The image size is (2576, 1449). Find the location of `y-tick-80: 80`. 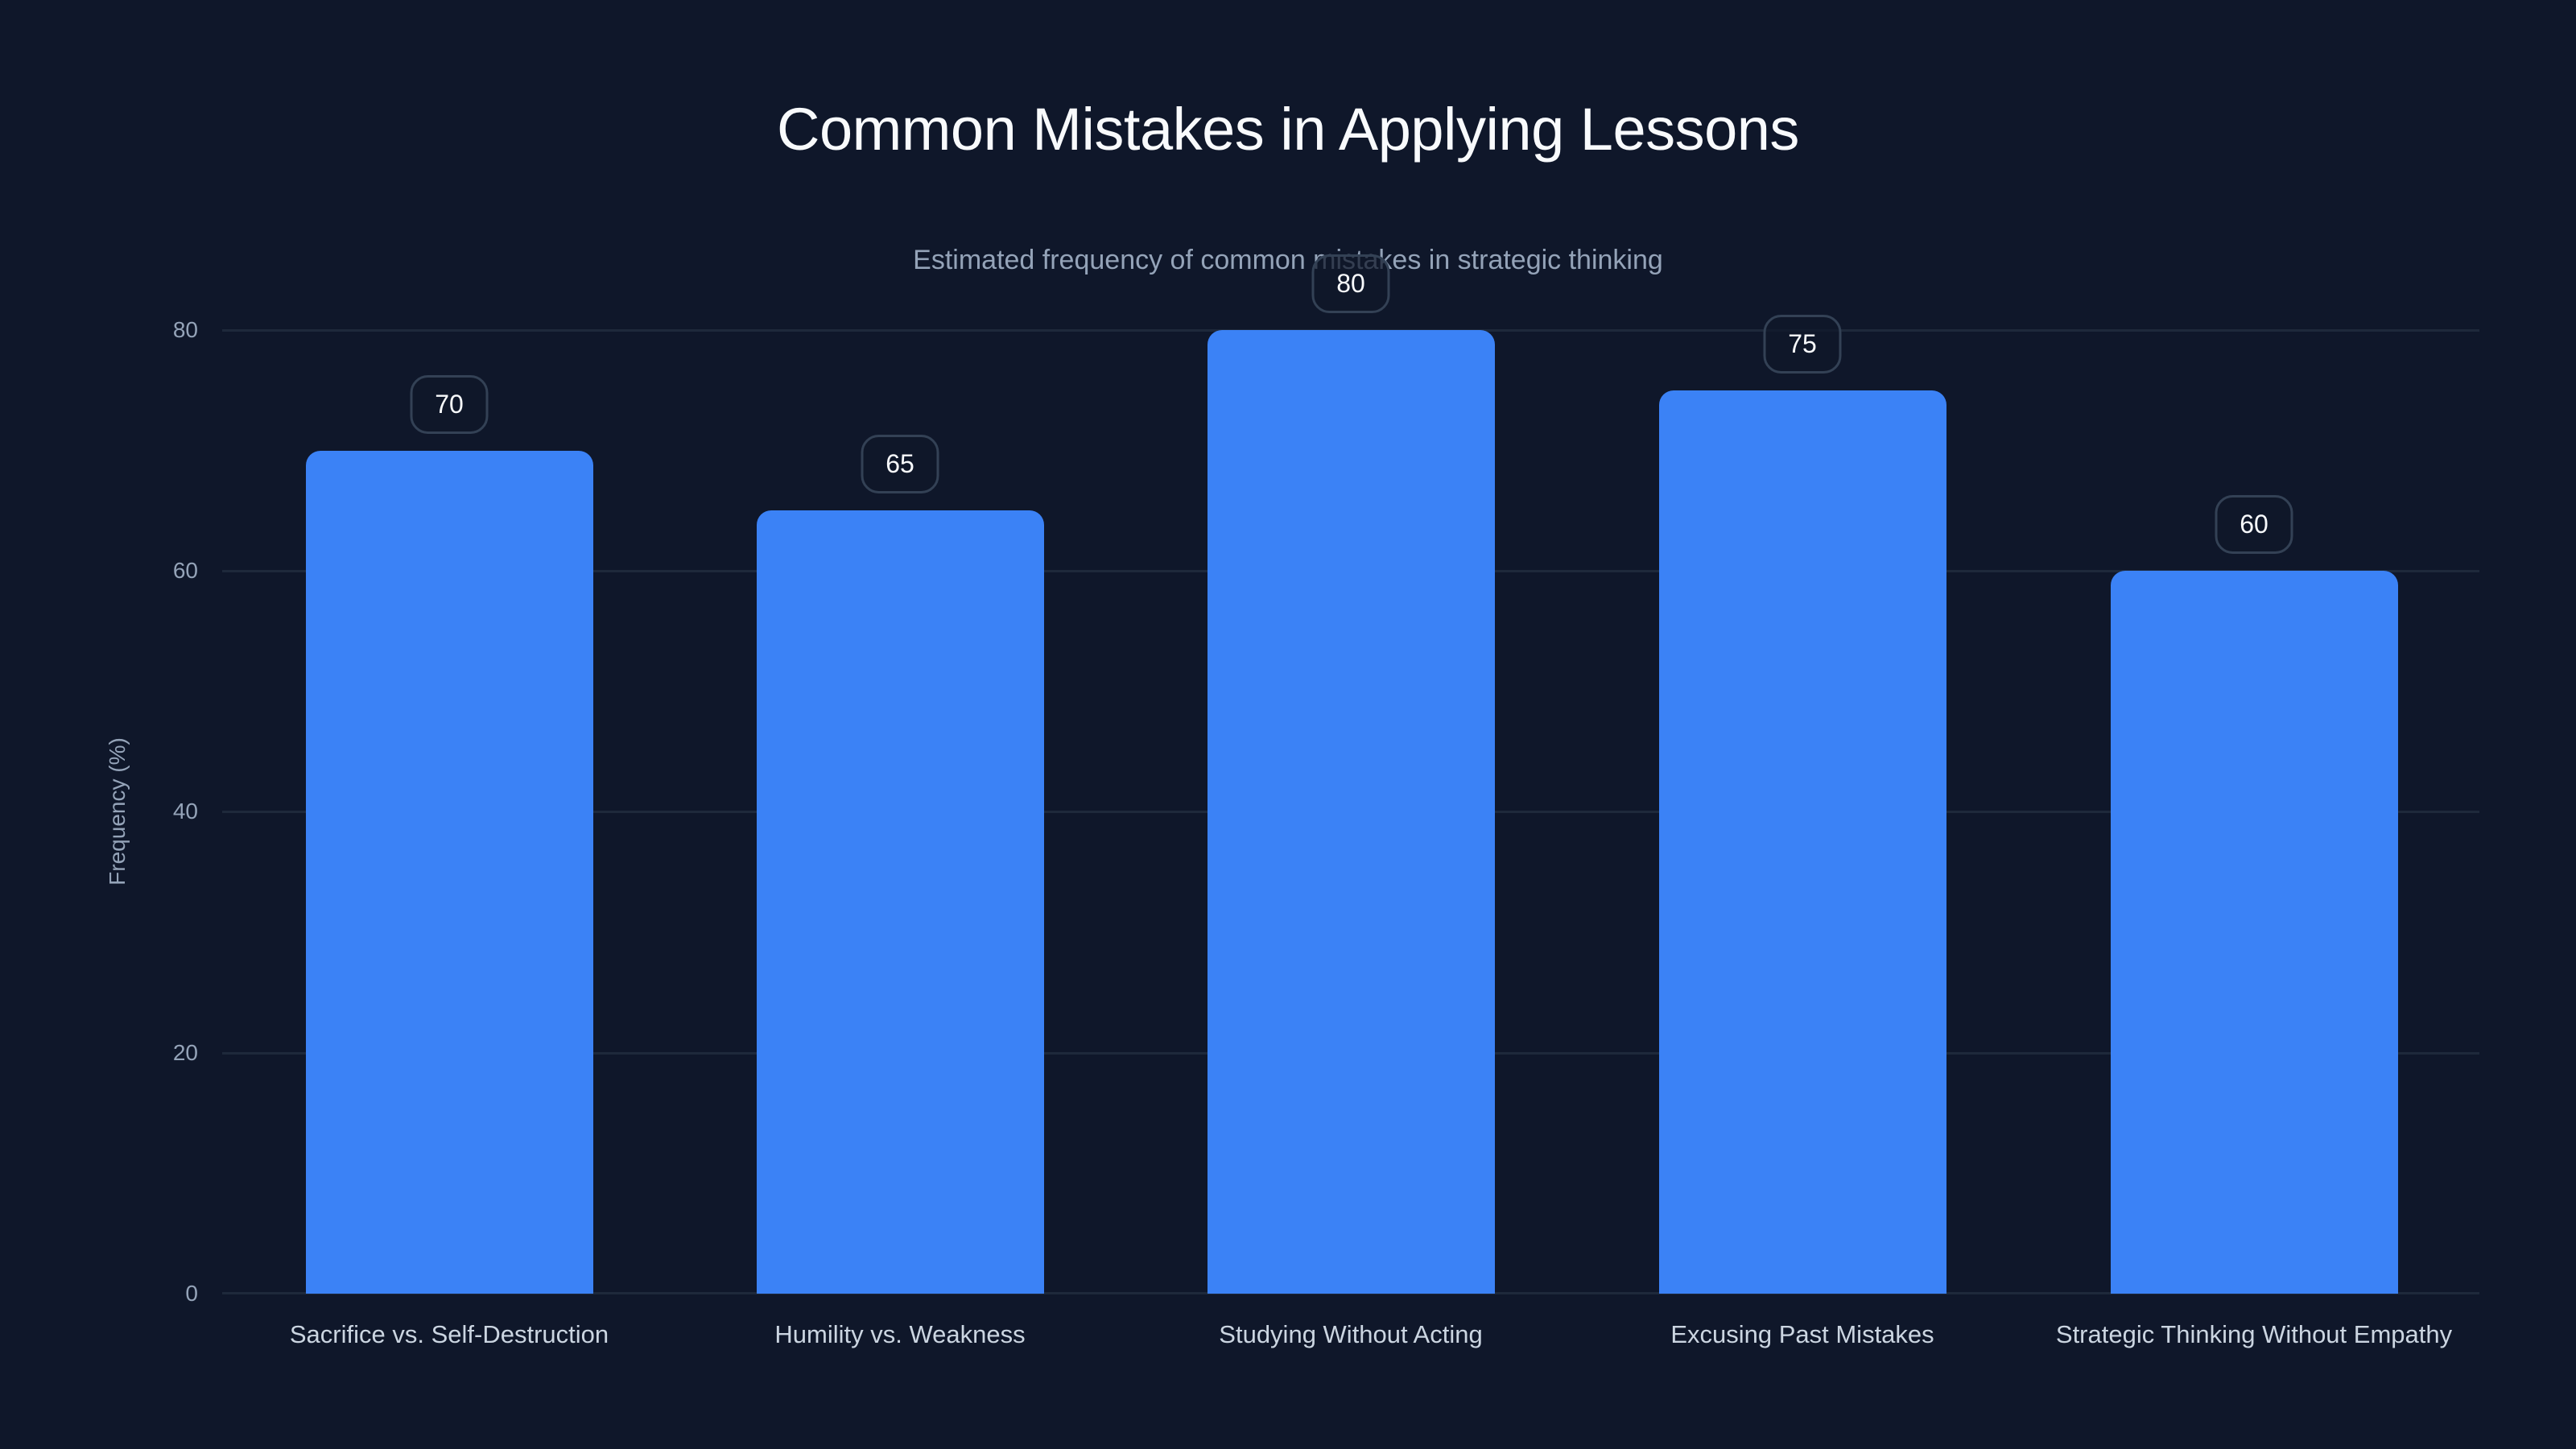

y-tick-80: 80 is located at coordinates (185, 329).